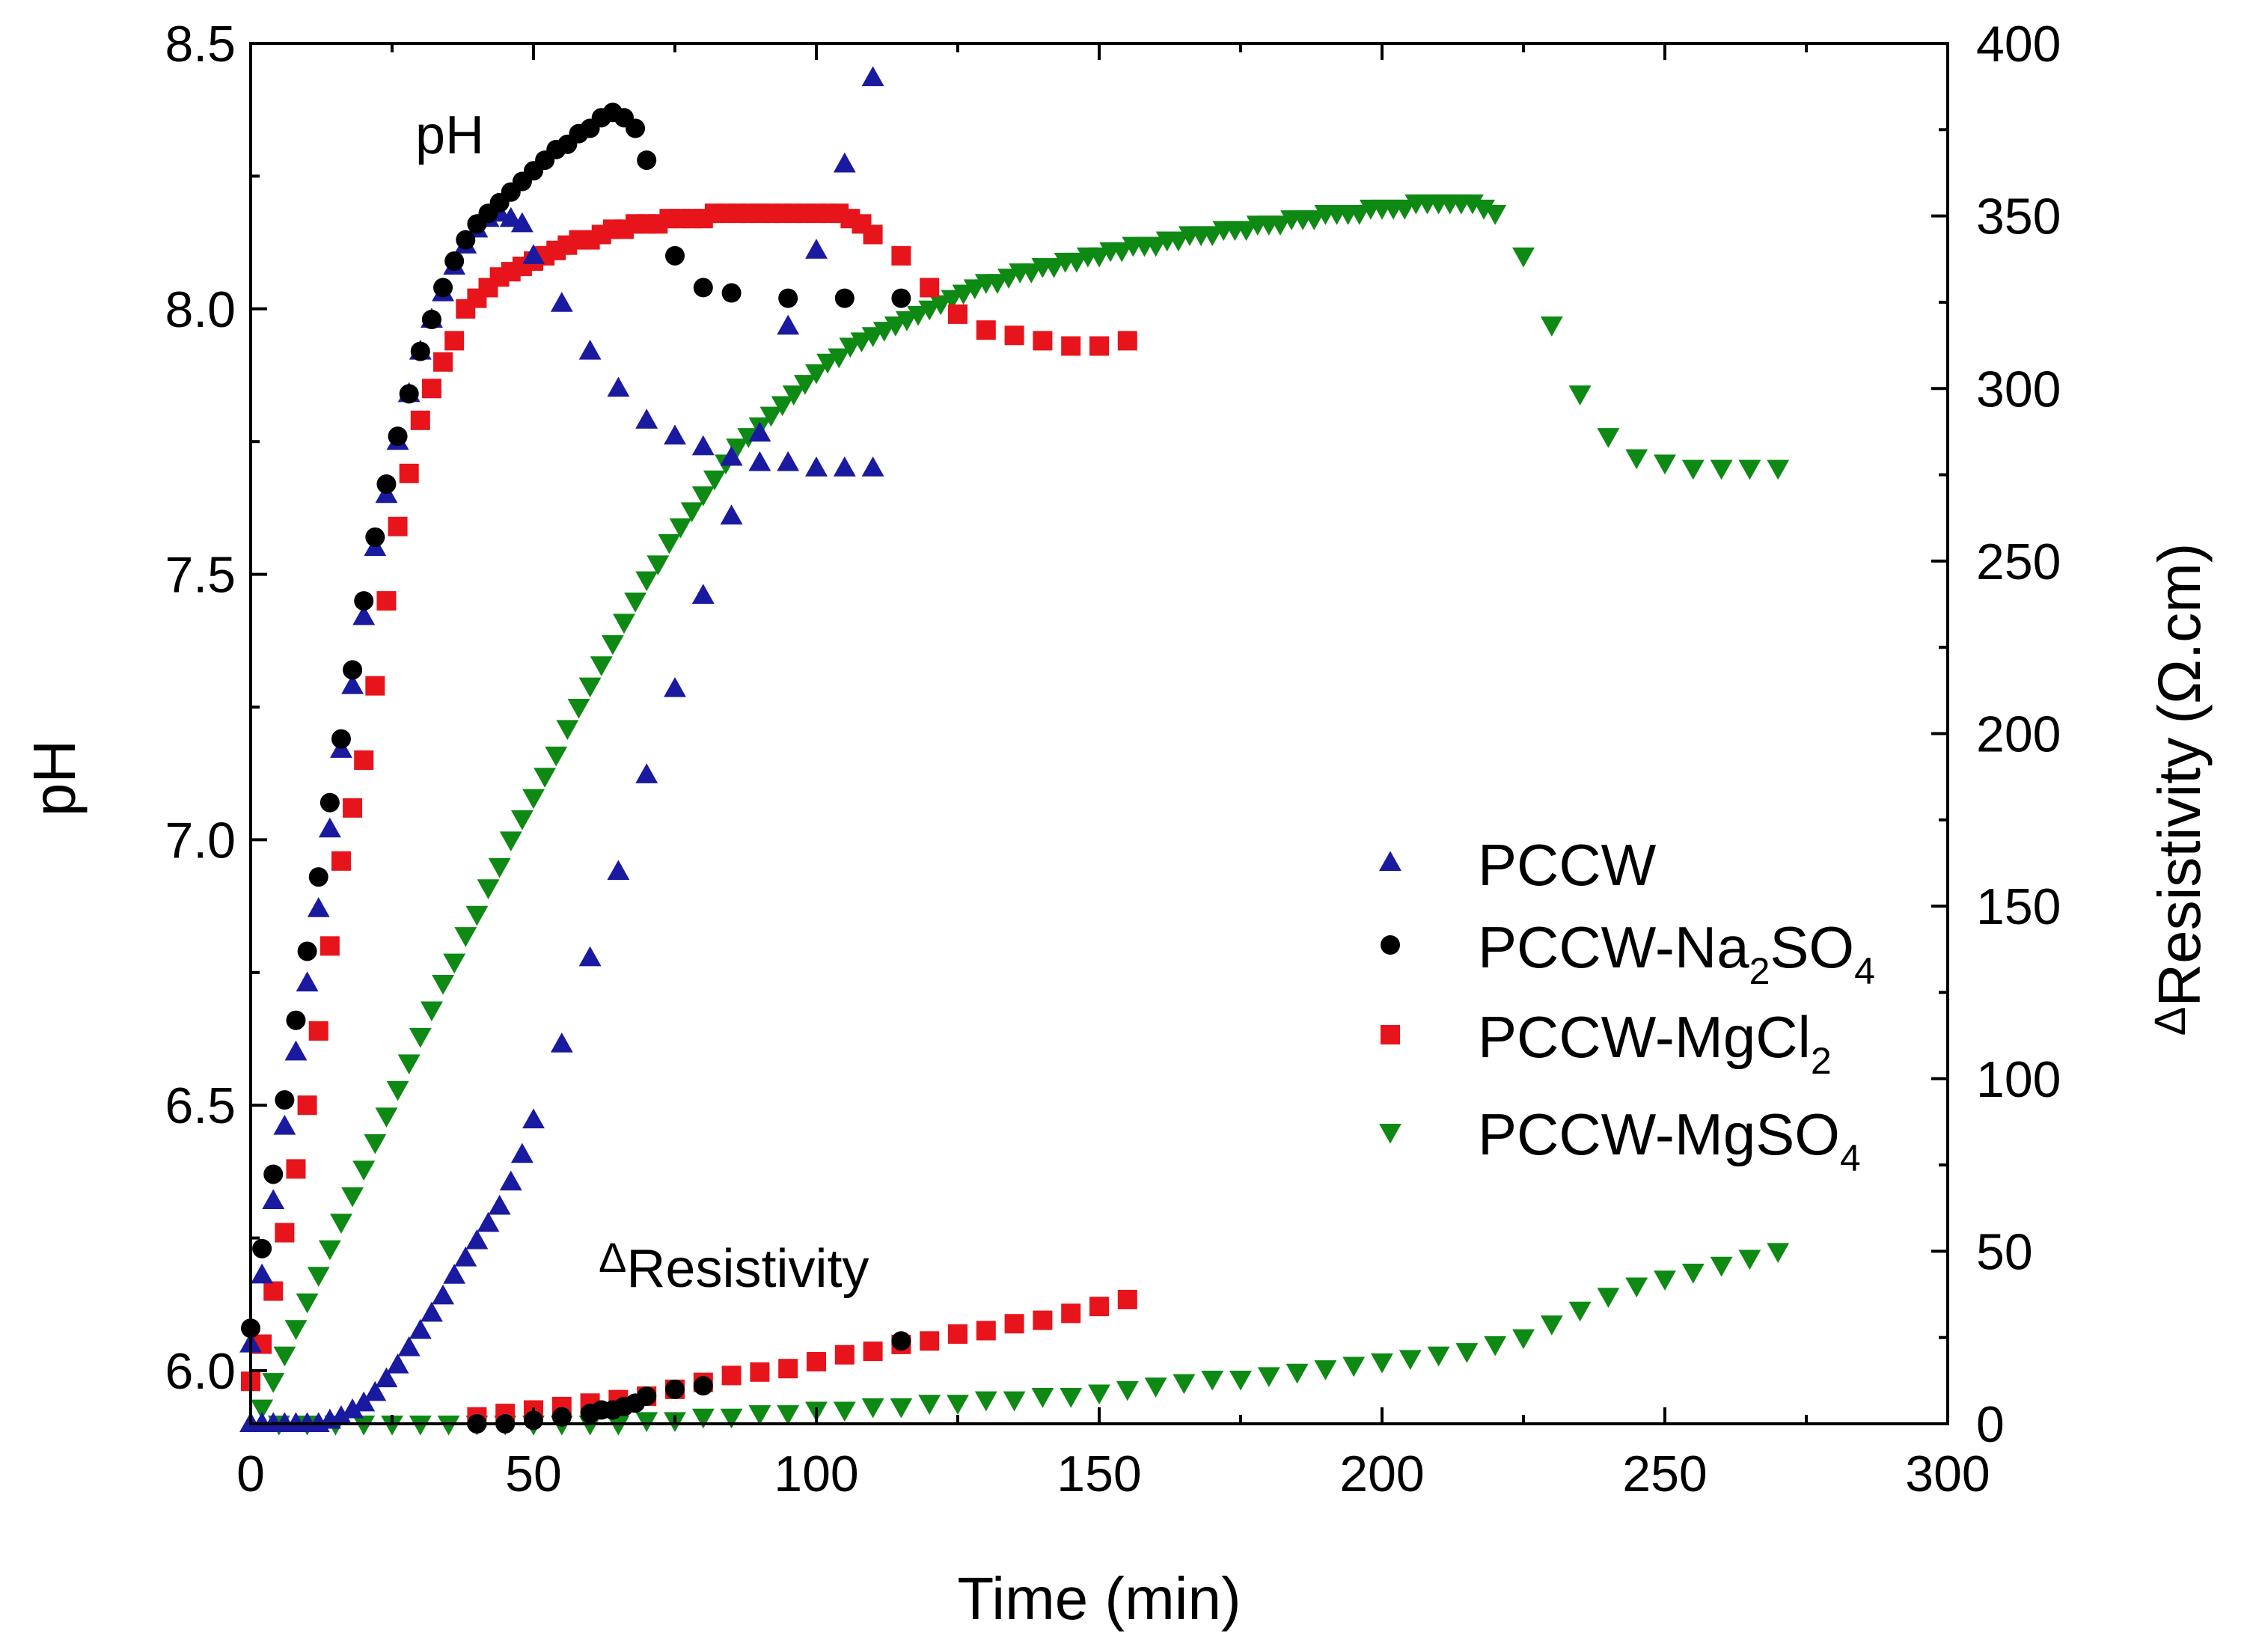  Describe the element at coordinates (1948, 1474) in the screenshot. I see `x-tick-label: 300` at that location.